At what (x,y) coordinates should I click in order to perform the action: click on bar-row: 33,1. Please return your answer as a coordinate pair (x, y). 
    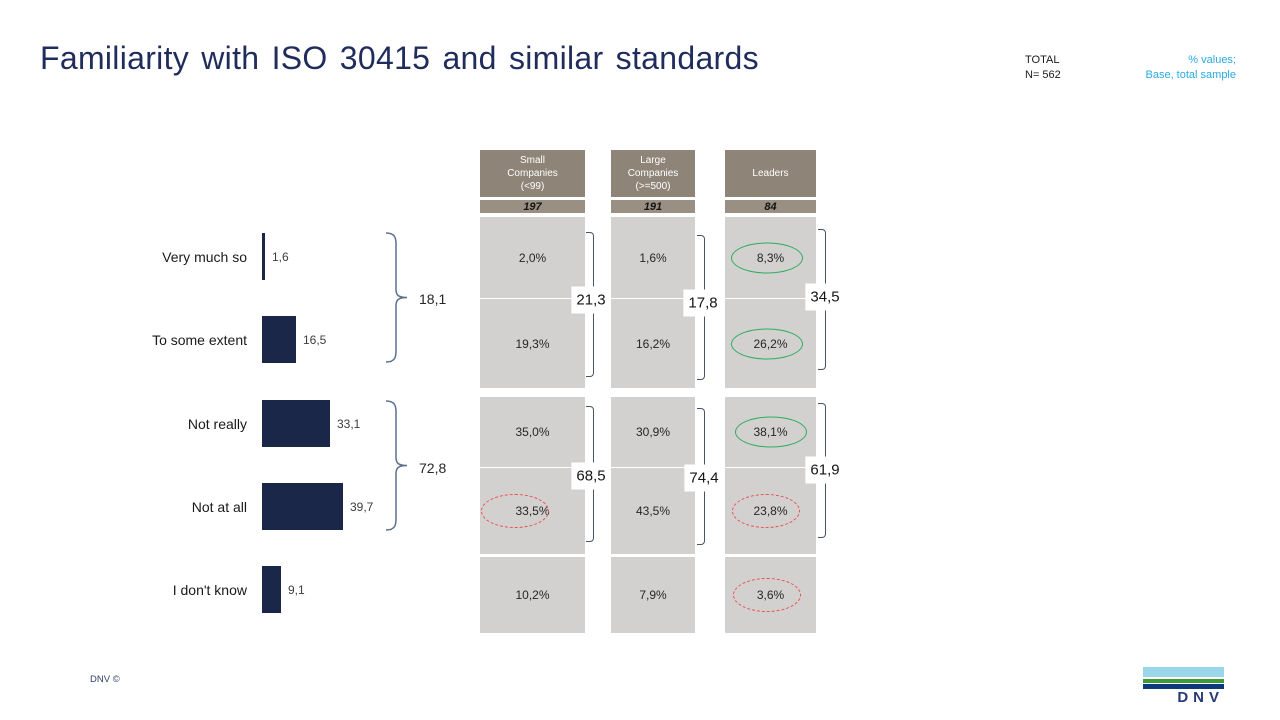
    Looking at the image, I should click on (311, 423).